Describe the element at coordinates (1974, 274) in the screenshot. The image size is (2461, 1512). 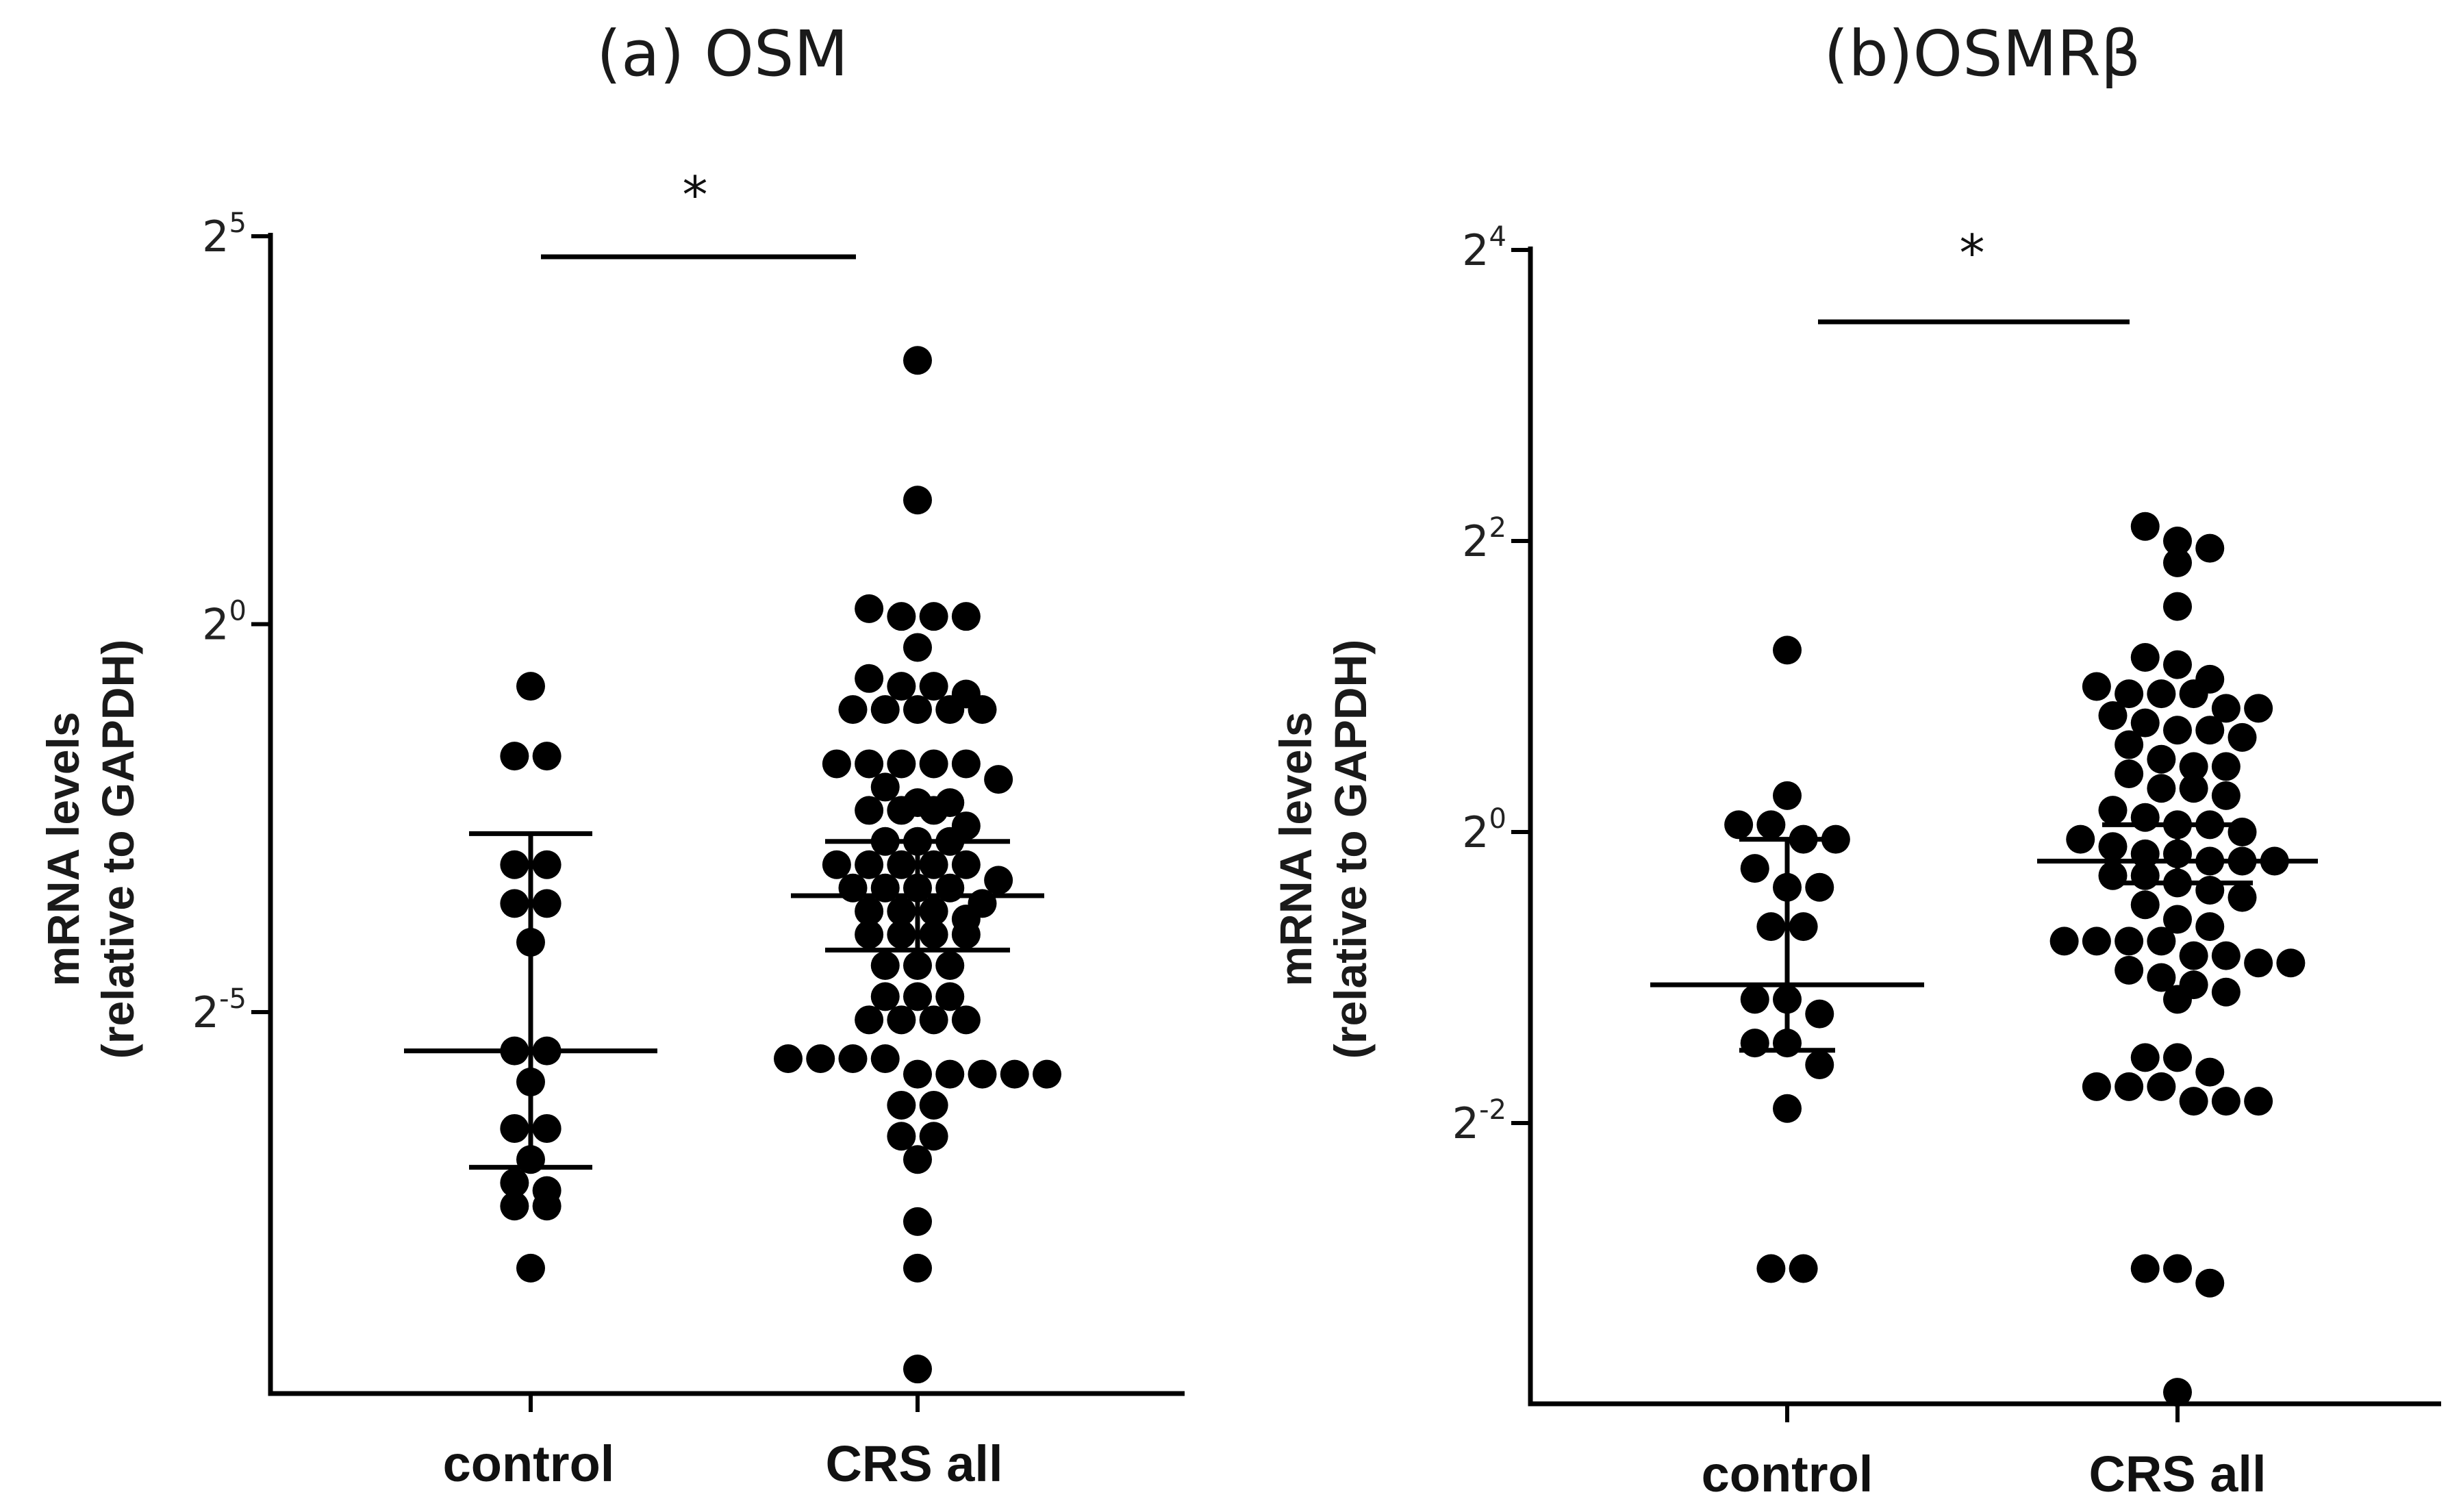
I see `panel-b-significance: *` at that location.